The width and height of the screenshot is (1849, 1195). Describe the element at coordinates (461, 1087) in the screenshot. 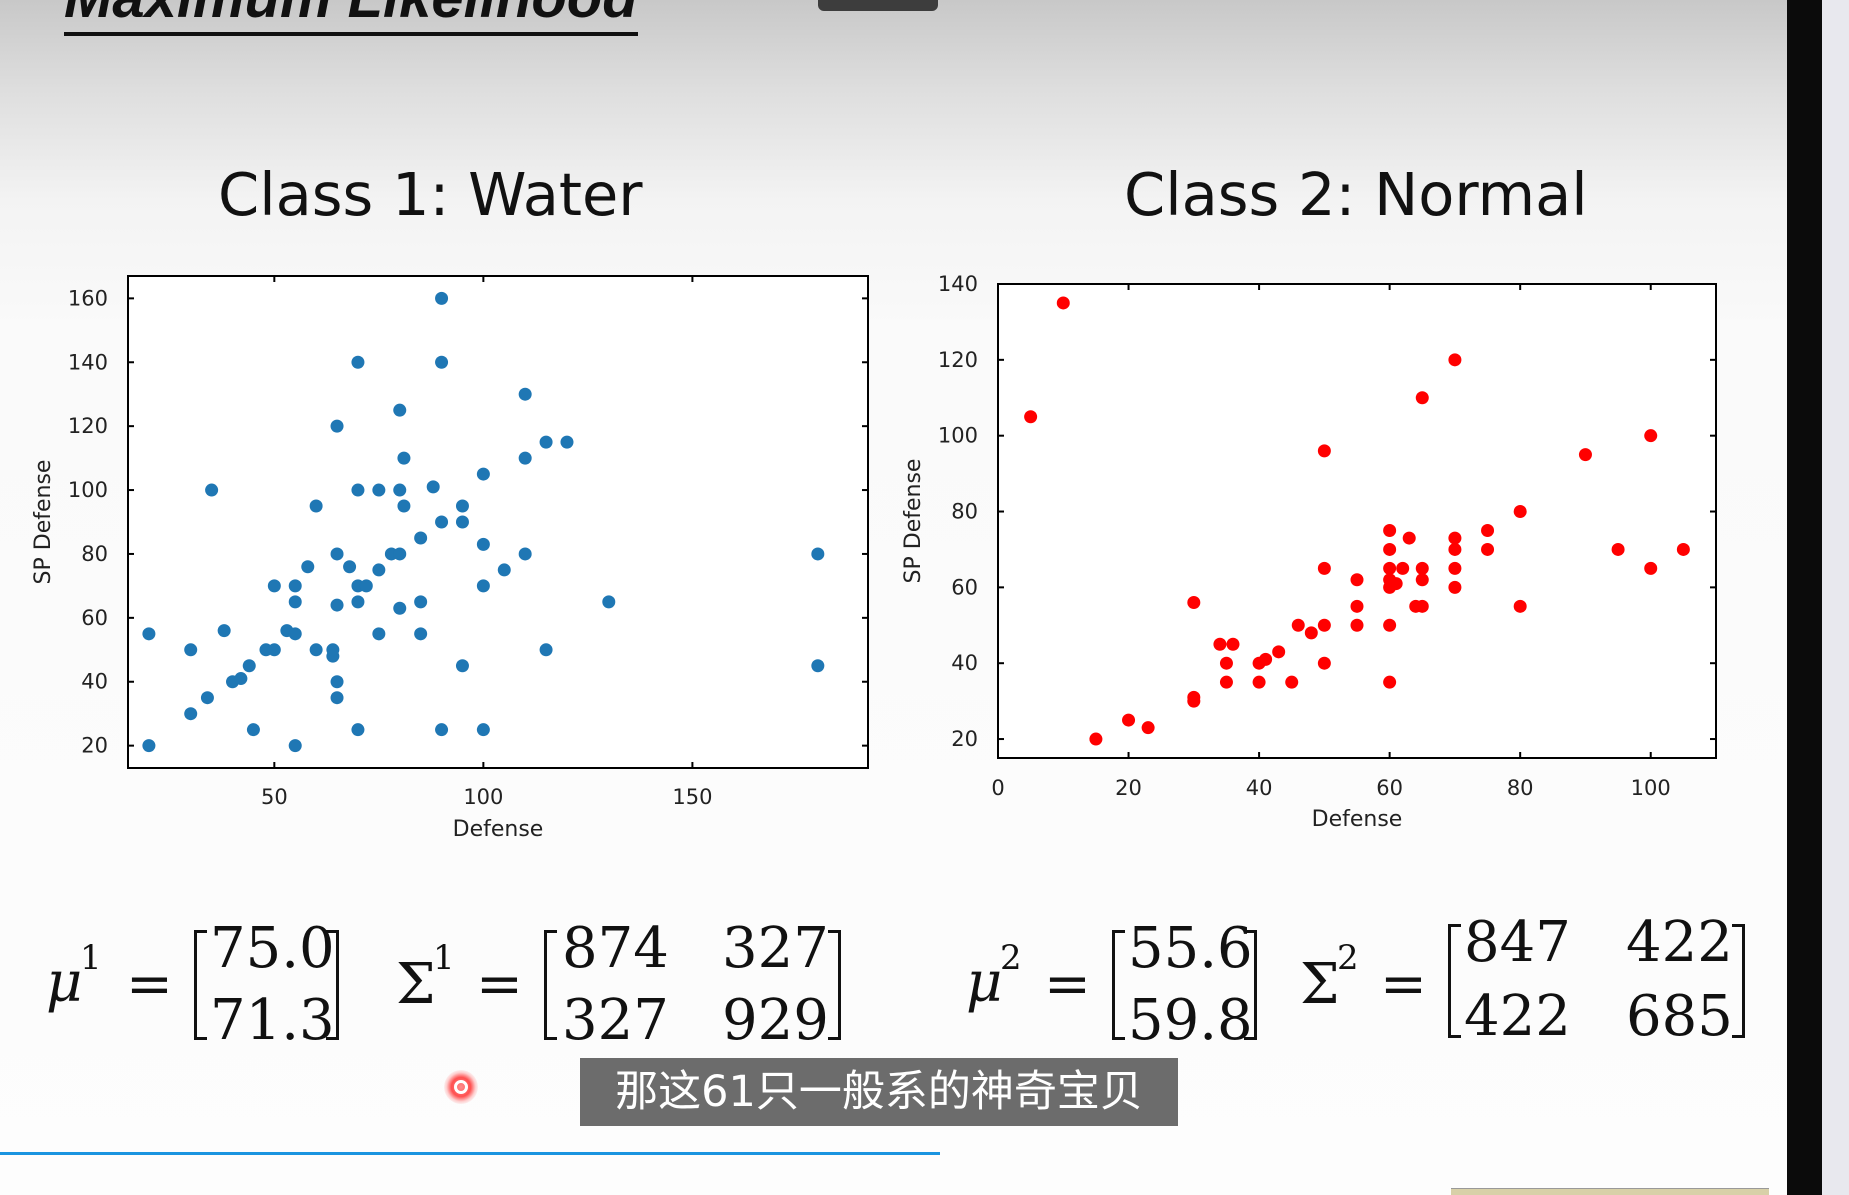

I see `cursor-pointer-icon` at that location.